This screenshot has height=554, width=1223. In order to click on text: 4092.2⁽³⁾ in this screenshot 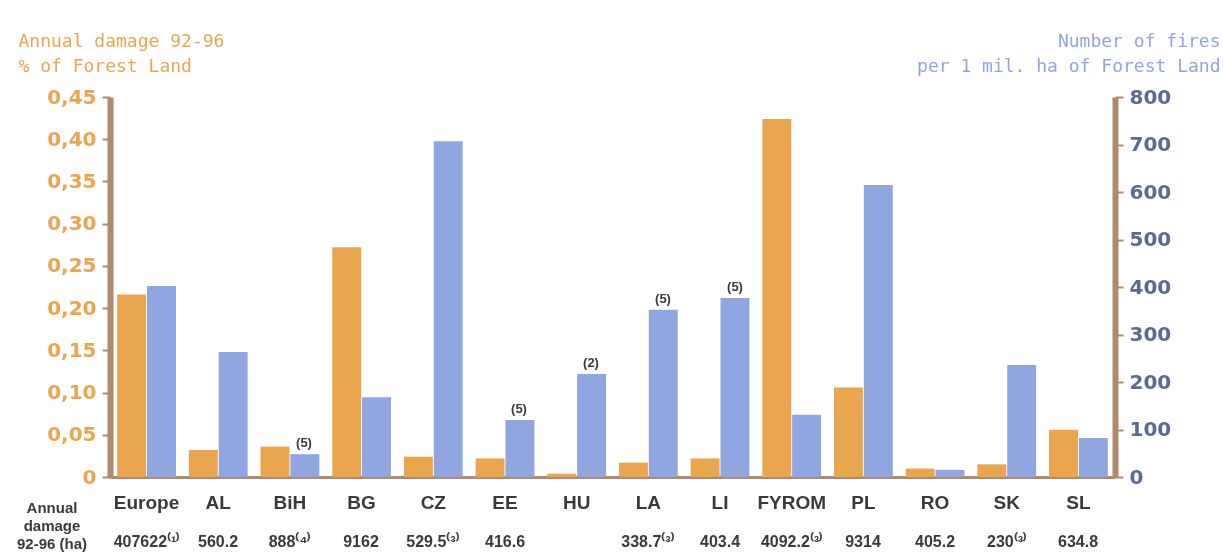, I will do `click(792, 541)`.